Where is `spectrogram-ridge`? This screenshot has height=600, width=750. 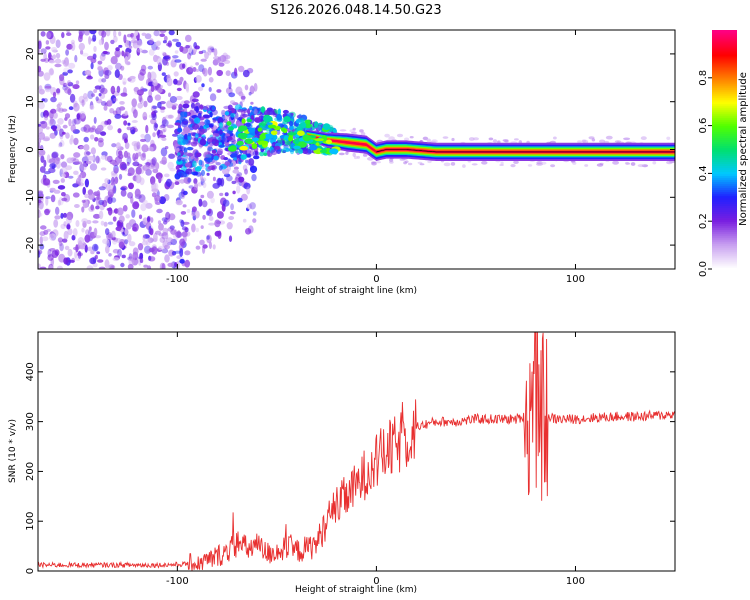
spectrogram-ridge is located at coordinates (450, 137).